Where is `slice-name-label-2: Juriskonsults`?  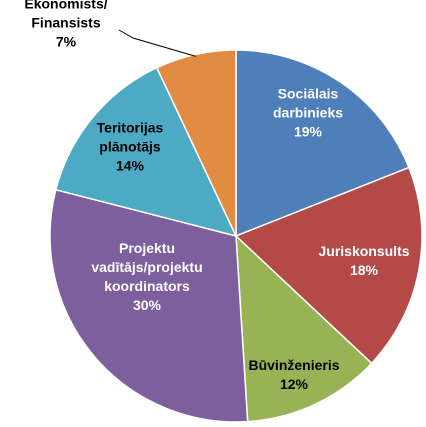 slice-name-label-2: Juriskonsults is located at coordinates (363, 251).